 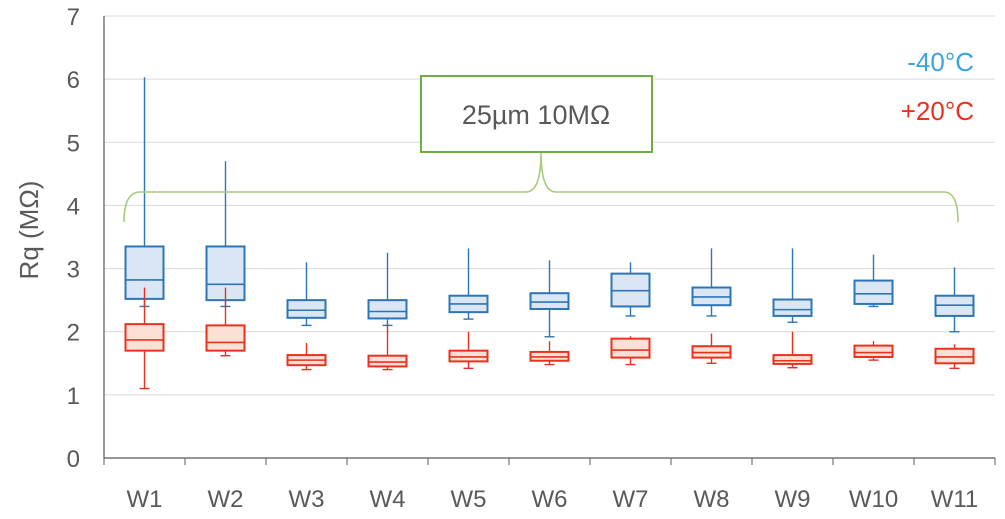 I want to click on x-tick-label: W4, so click(x=388, y=499).